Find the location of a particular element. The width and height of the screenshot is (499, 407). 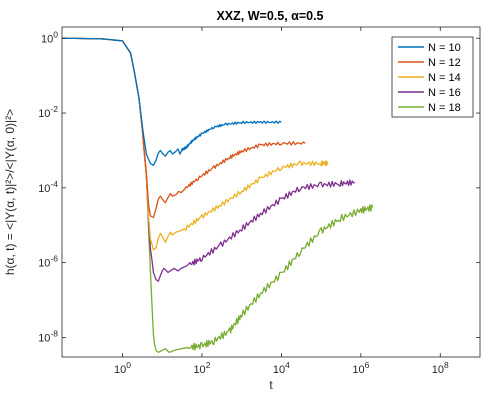

legend-label: N = 14 is located at coordinates (444, 78).